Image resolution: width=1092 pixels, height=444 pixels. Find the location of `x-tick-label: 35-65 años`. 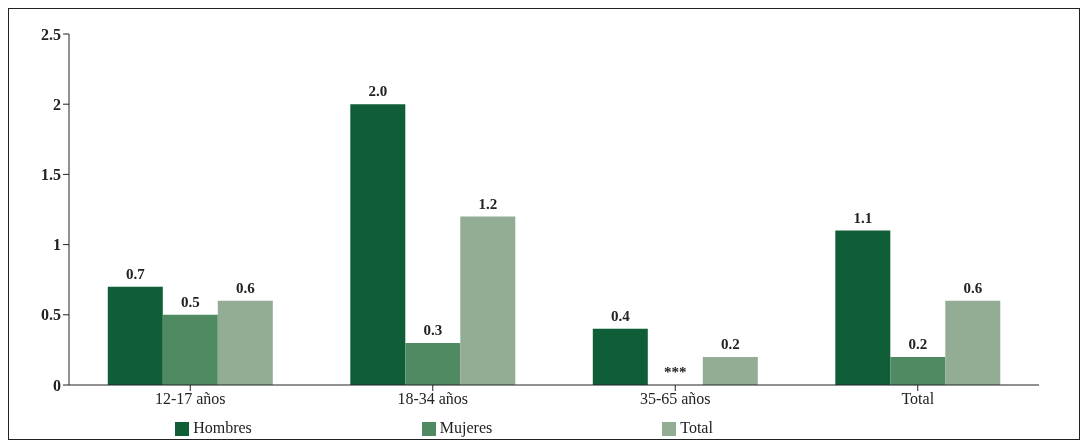

x-tick-label: 35-65 años is located at coordinates (675, 399).